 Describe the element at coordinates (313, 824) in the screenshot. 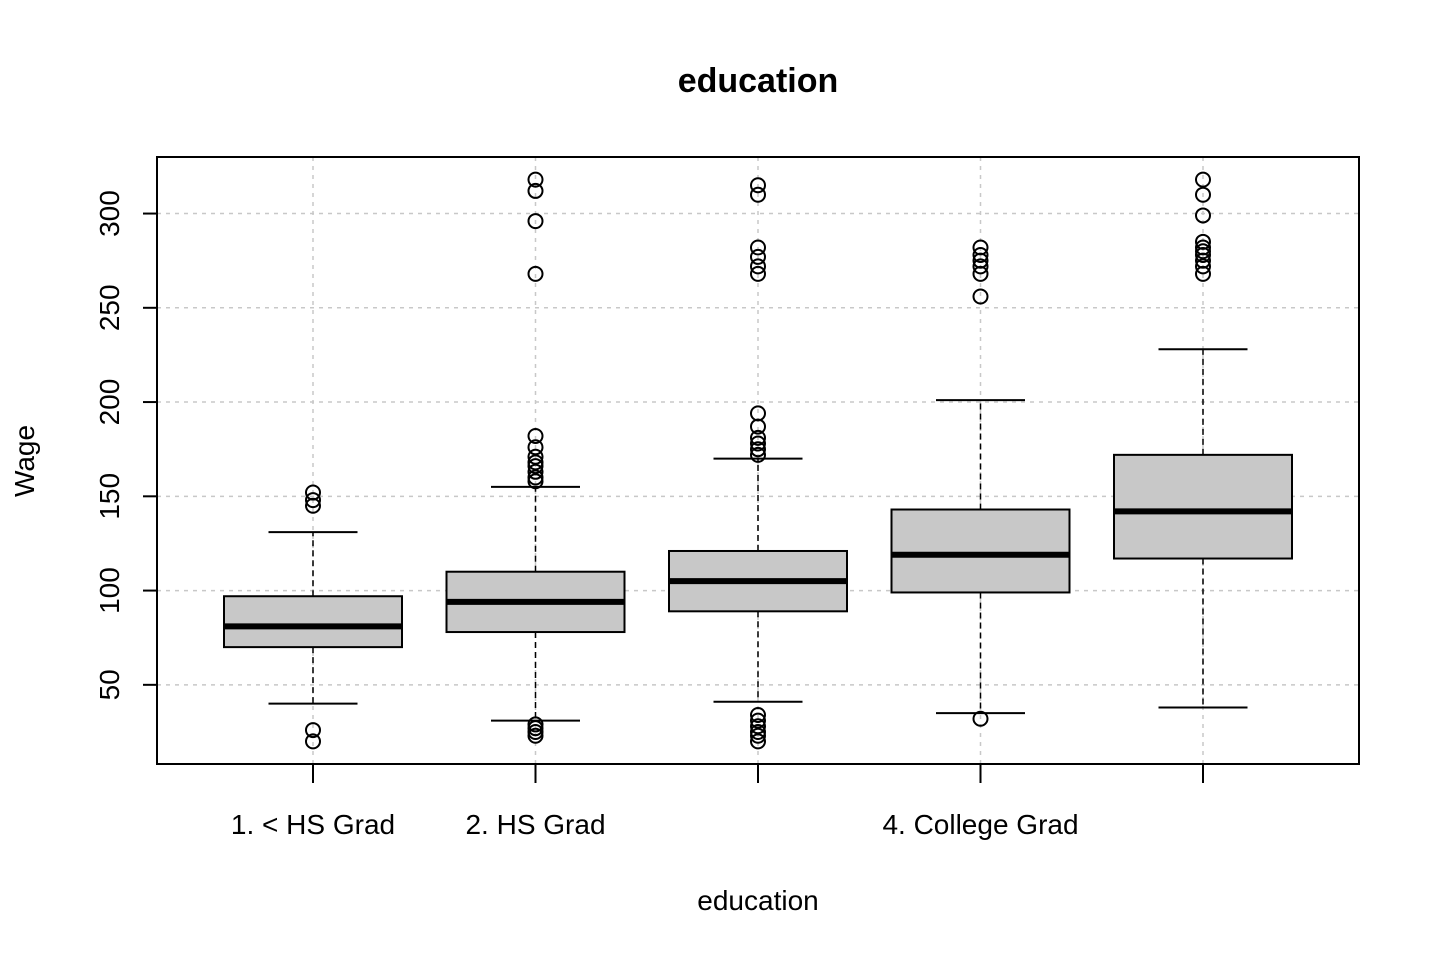

I see `x-tick-label: 1. < HS Grad` at that location.